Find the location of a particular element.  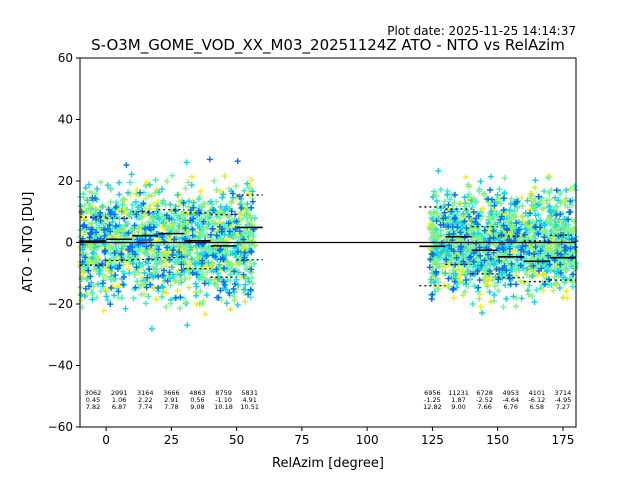

bin-mean-label: -1.25 is located at coordinates (432, 400).